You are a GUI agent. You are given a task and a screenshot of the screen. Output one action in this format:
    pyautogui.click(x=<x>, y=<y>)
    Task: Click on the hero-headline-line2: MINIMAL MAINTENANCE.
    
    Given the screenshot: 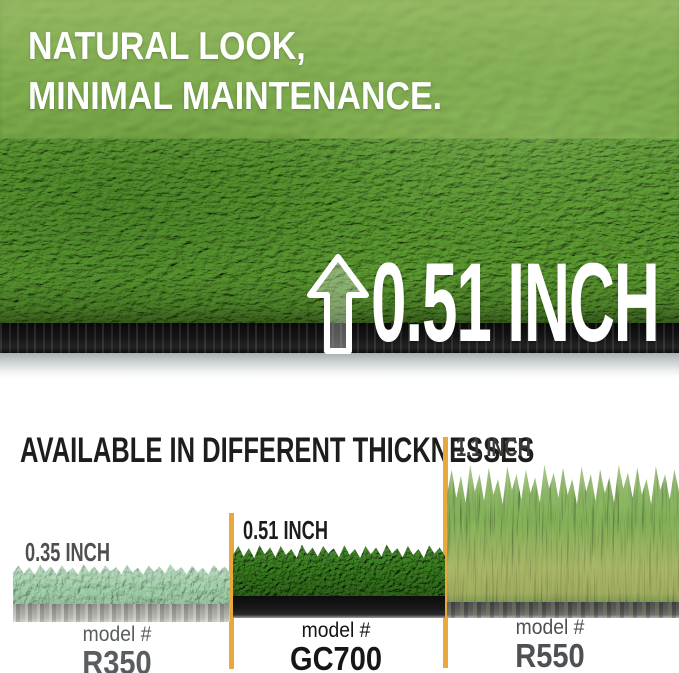 What is the action you would take?
    pyautogui.click(x=235, y=96)
    